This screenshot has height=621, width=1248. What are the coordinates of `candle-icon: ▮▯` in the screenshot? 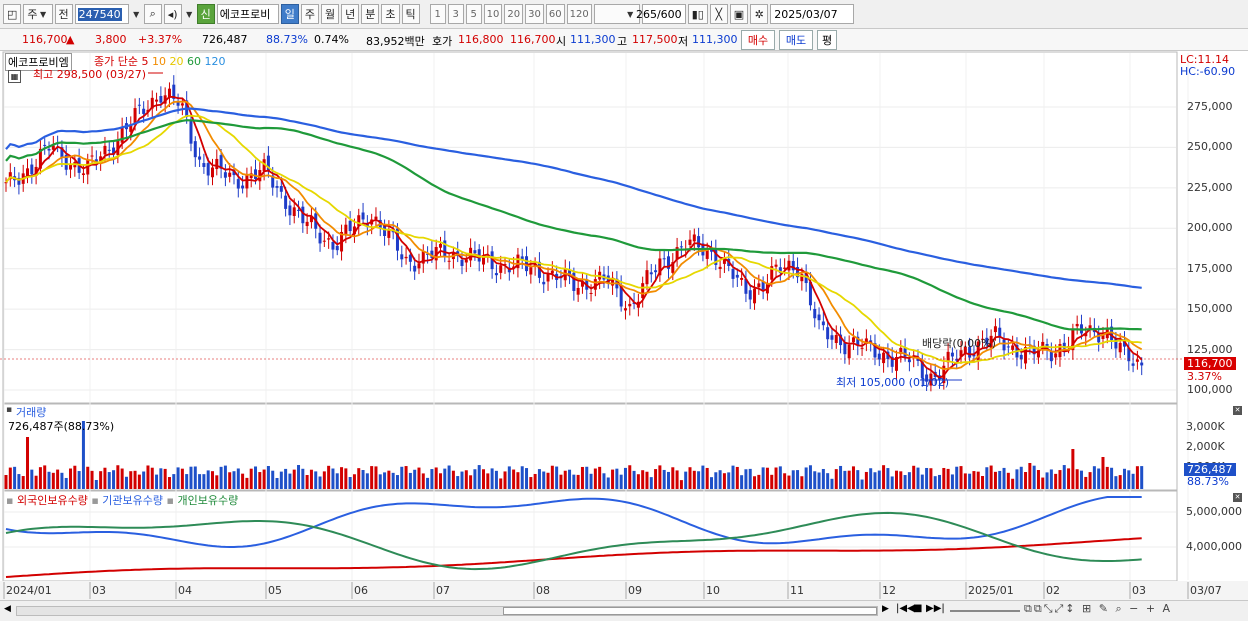 It's located at (697, 14).